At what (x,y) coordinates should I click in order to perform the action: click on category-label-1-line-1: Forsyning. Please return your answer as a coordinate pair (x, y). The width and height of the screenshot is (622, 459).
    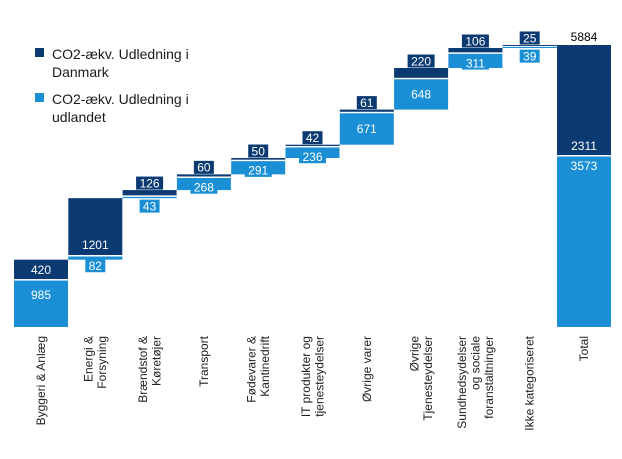
    Looking at the image, I should click on (102, 362).